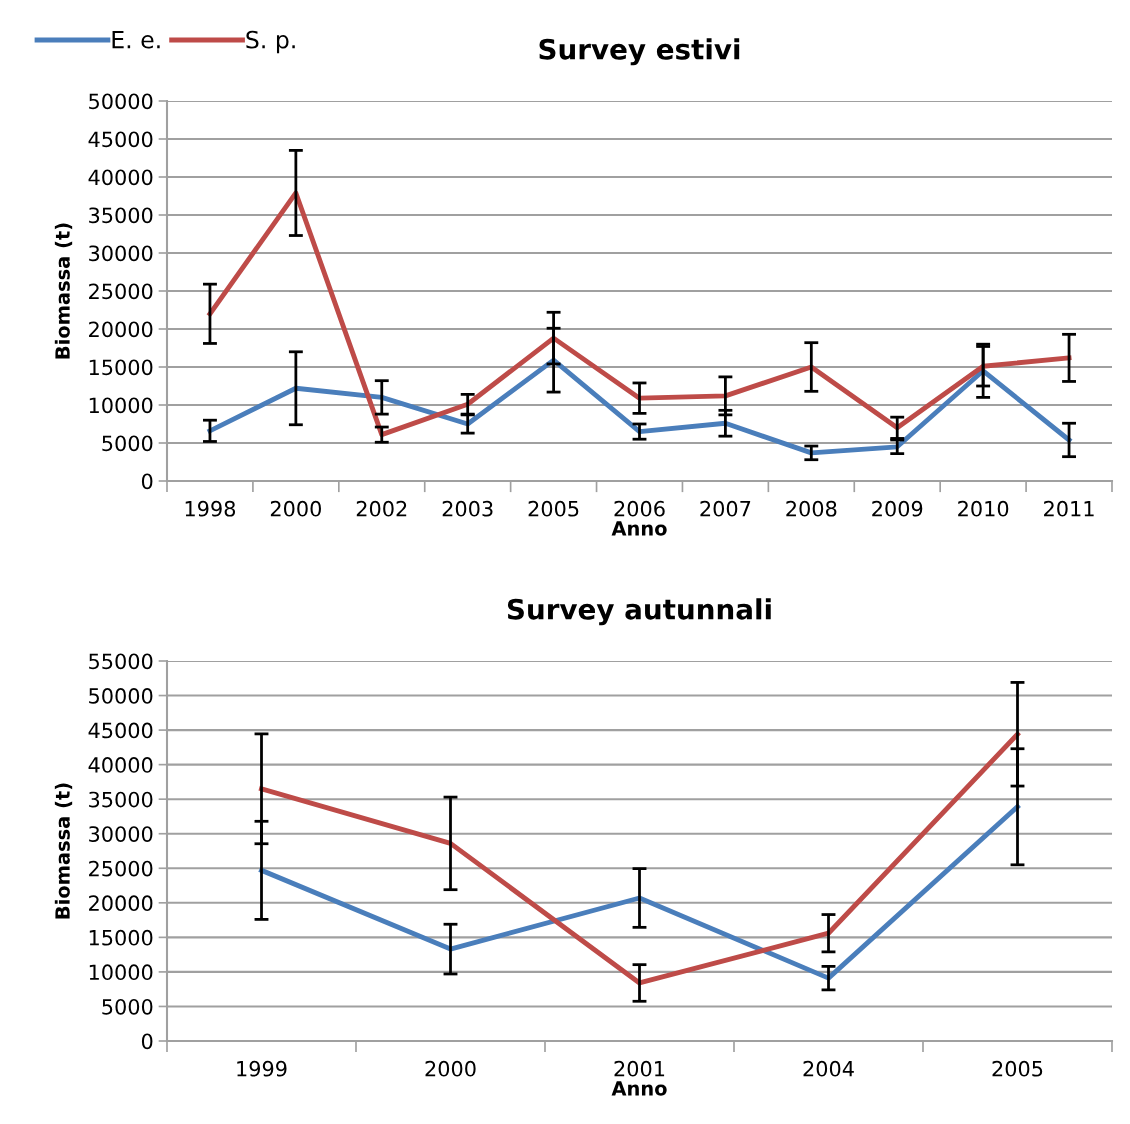 The image size is (1130, 1124). Describe the element at coordinates (270, 42) in the screenshot. I see `legend-label: S. p.` at that location.